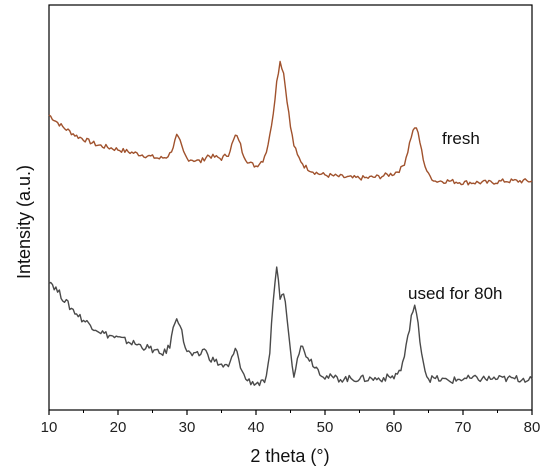 The height and width of the screenshot is (475, 550). I want to click on x-tick-label: 40, so click(256, 427).